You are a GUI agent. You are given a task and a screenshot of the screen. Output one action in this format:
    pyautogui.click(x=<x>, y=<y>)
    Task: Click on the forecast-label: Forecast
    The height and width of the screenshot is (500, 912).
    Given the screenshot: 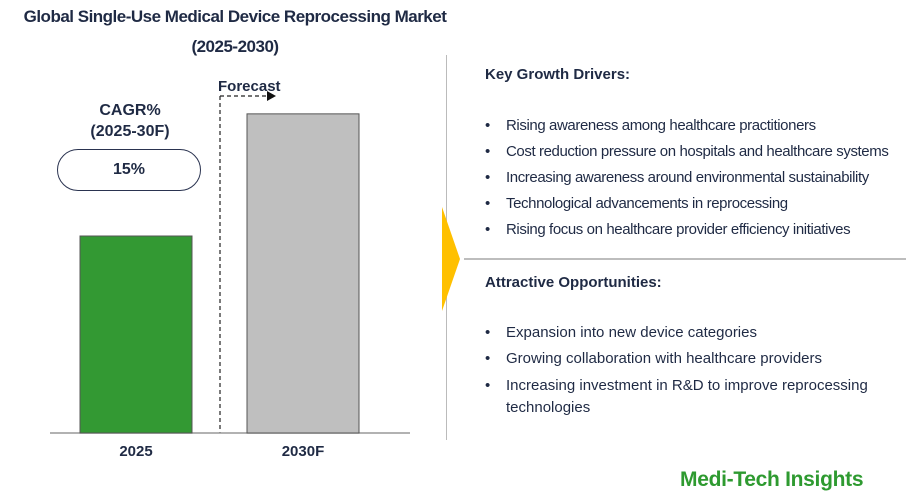 What is the action you would take?
    pyautogui.click(x=249, y=86)
    